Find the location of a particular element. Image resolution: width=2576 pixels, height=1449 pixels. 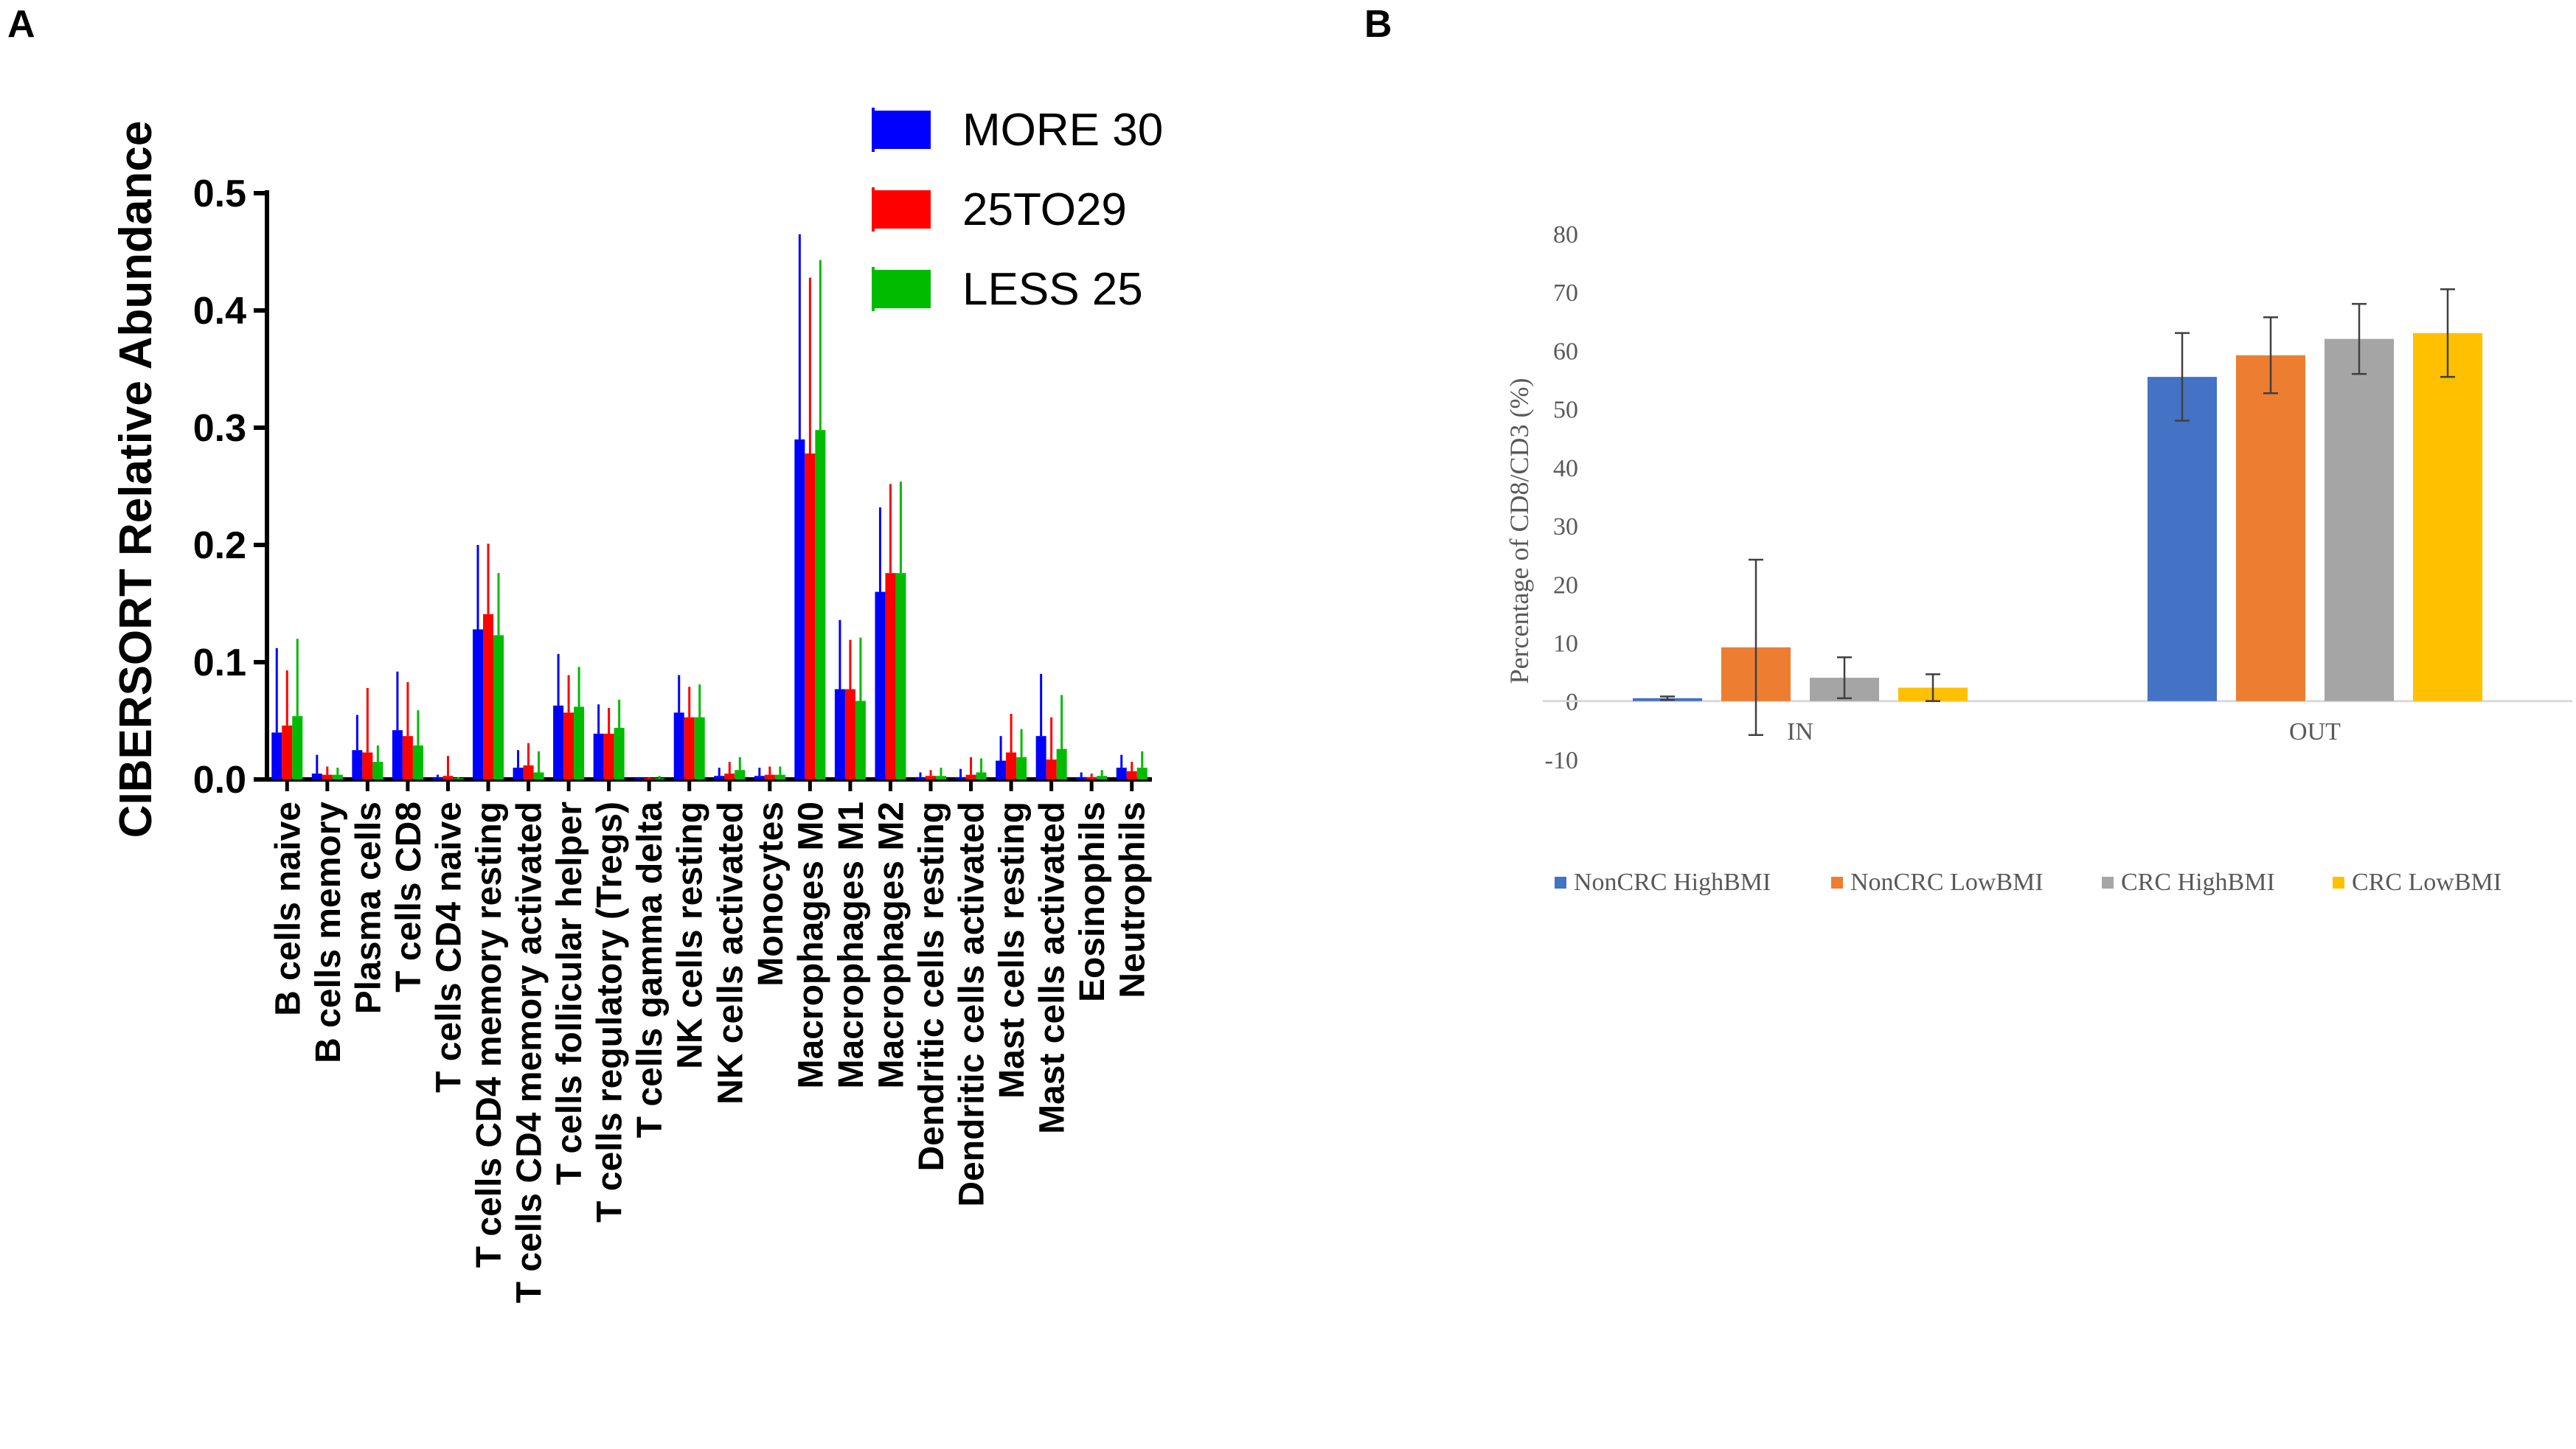

a-x-tick-label-t-cells-follicular-helper: T cells follicular helper is located at coordinates (569, 993).